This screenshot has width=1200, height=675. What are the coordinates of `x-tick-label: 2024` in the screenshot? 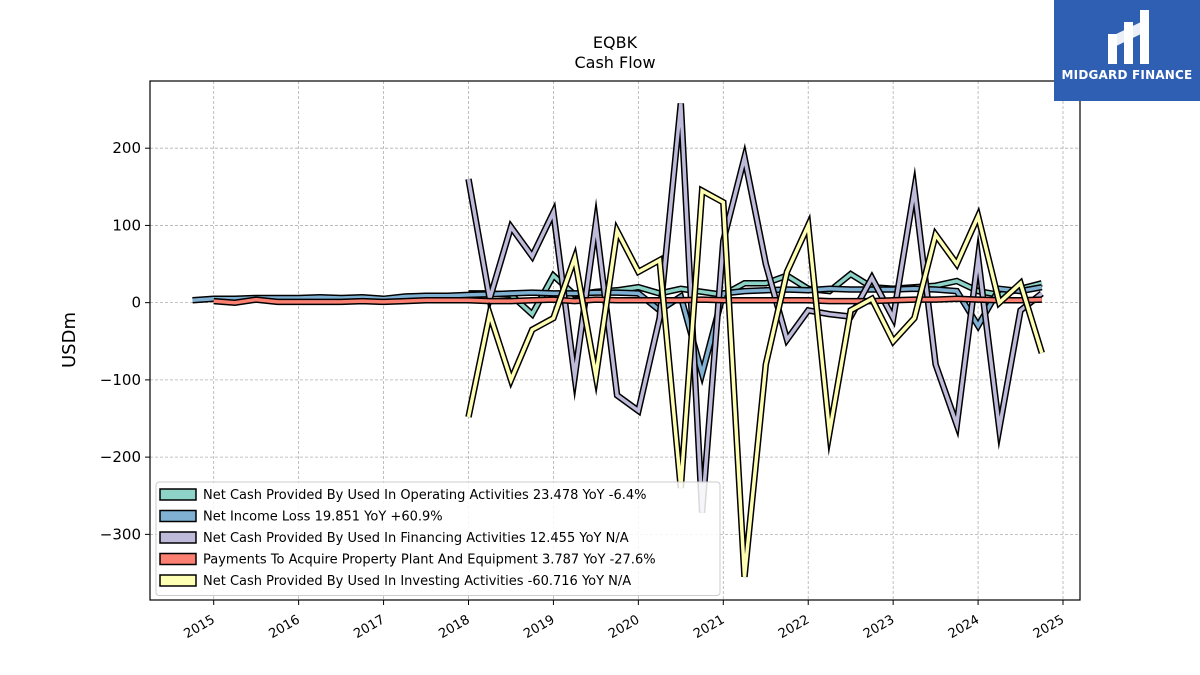 It's located at (964, 627).